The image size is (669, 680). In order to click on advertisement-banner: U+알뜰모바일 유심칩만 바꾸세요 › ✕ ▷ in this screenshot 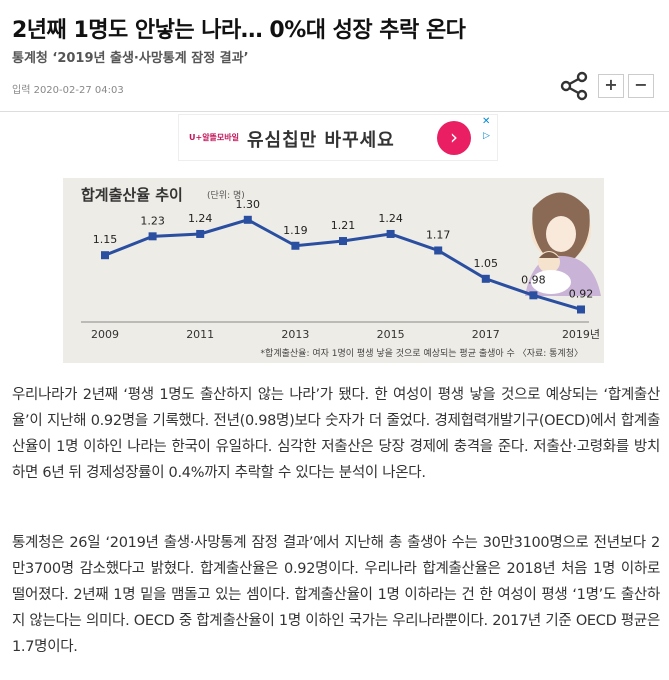, I will do `click(338, 137)`.